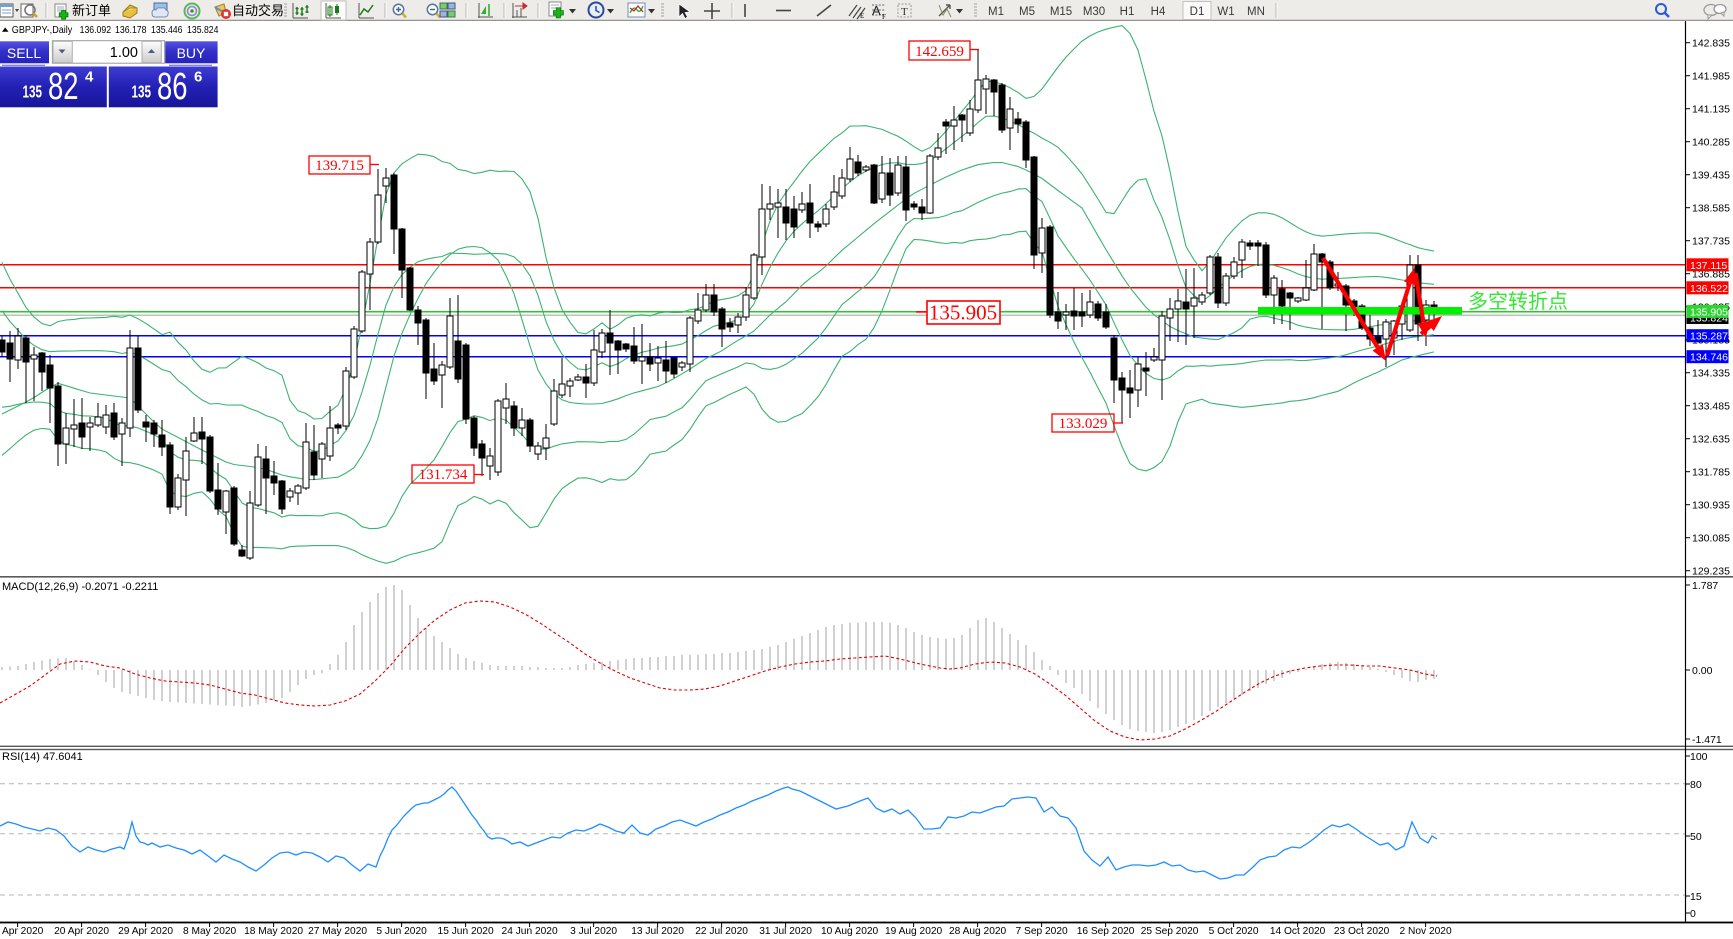 This screenshot has height=939, width=1733. What do you see at coordinates (1711, 506) in the screenshot?
I see `svg-text: 130.935` at bounding box center [1711, 506].